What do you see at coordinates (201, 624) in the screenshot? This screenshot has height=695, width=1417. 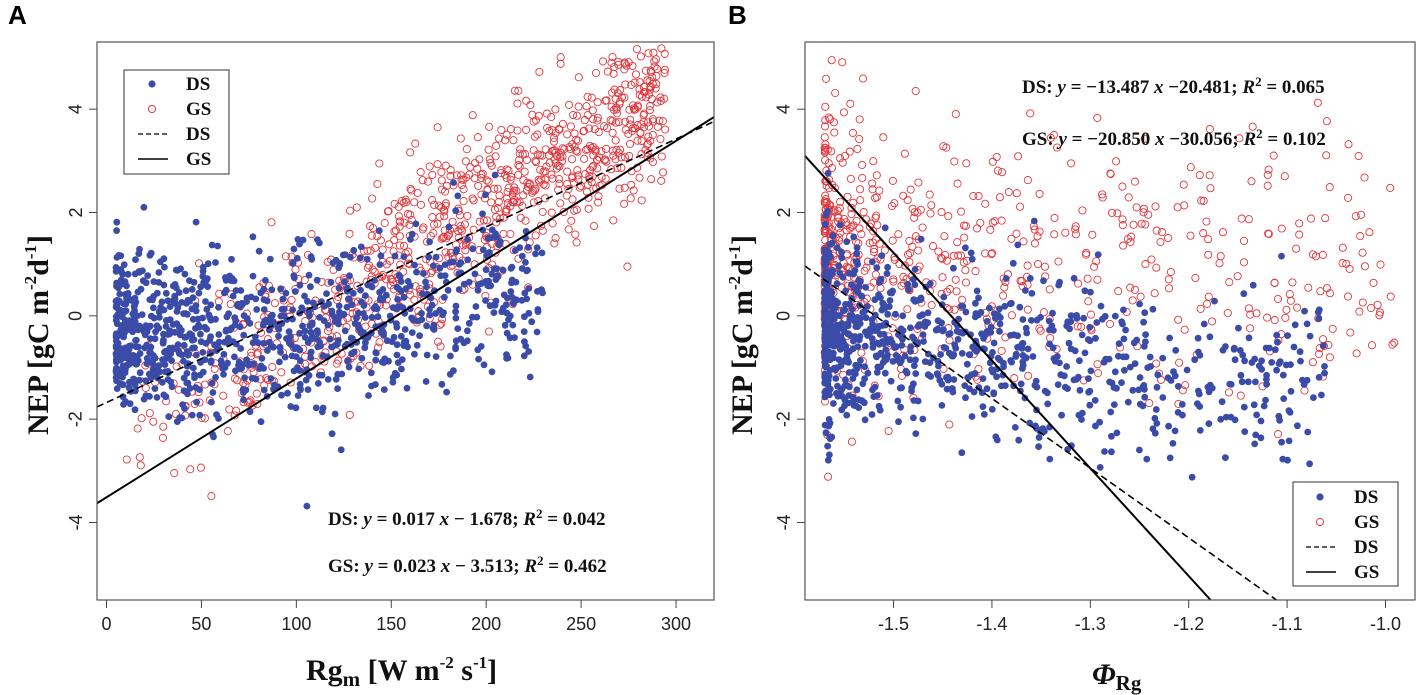 I see `x-tick-label: 50` at bounding box center [201, 624].